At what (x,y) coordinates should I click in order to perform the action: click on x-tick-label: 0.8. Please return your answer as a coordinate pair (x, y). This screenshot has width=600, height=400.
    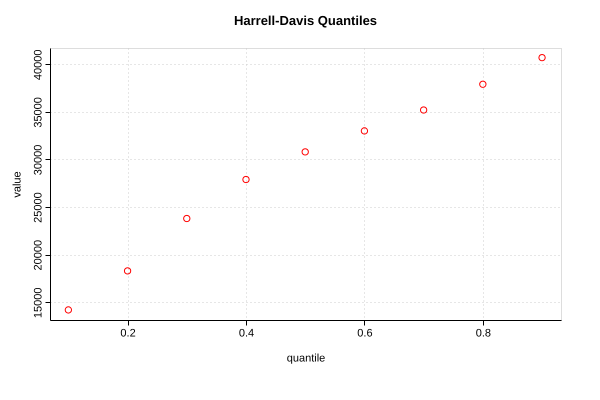
    Looking at the image, I should click on (483, 334).